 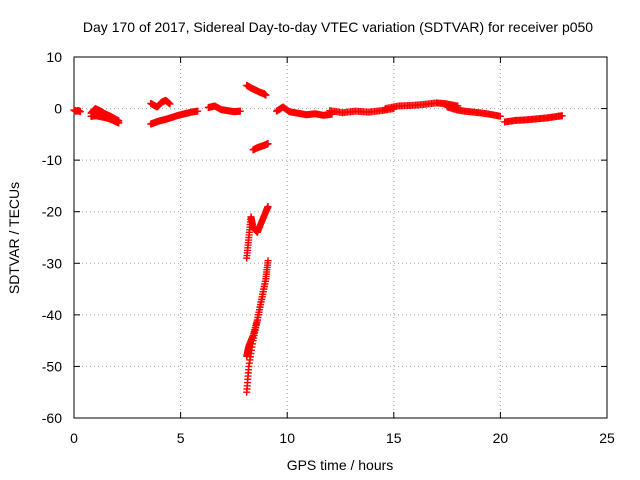 I want to click on y-tick-label: -60, so click(x=52, y=418).